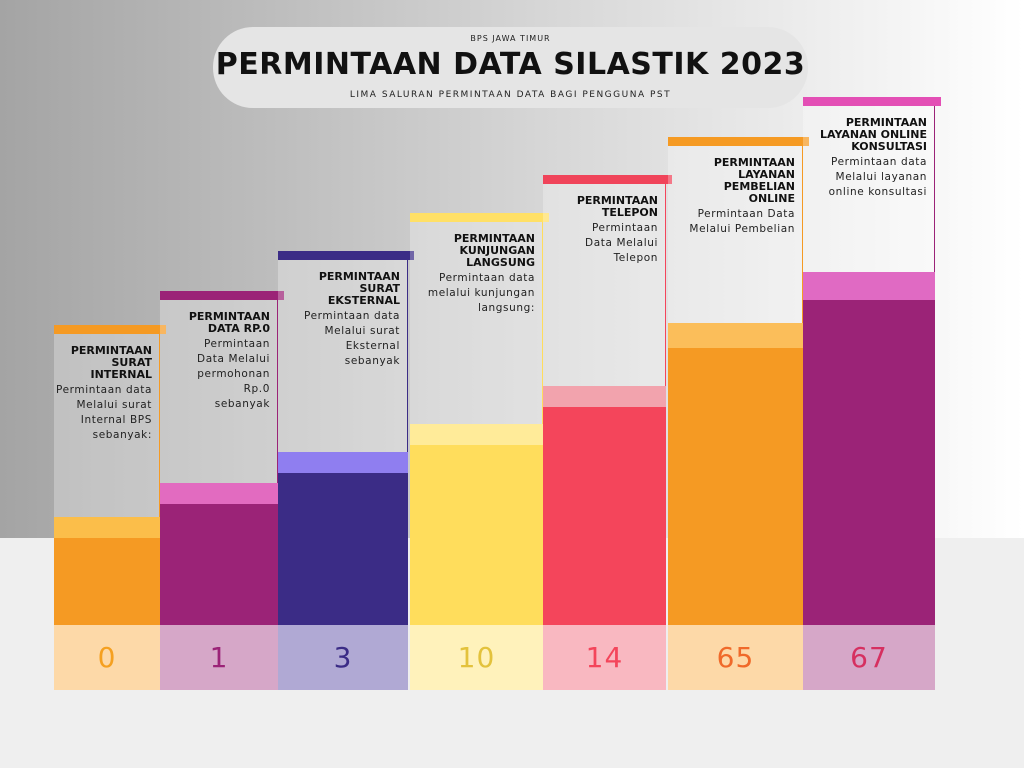 This screenshot has height=768, width=1024. I want to click on value-box: 65, so click(735, 657).